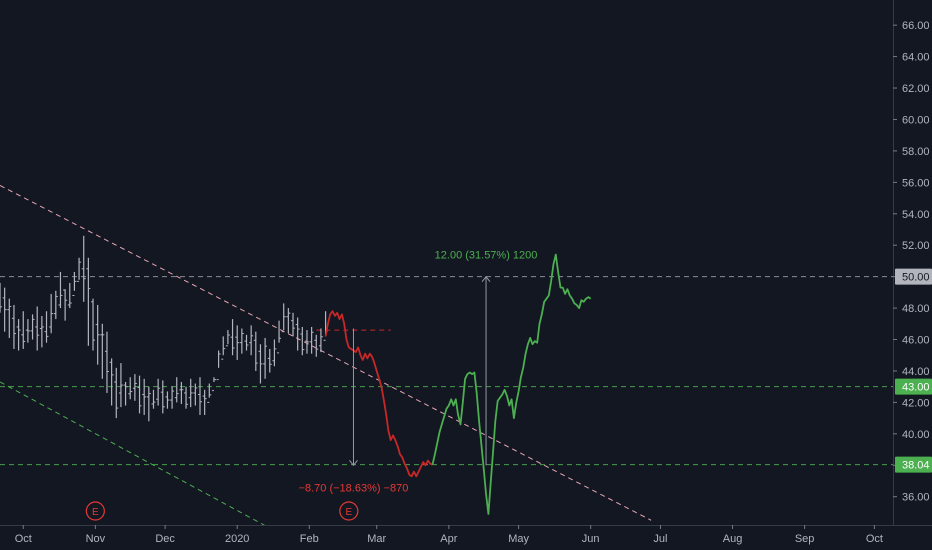 This screenshot has height=550, width=932. I want to click on projection-path-green, so click(511, 384).